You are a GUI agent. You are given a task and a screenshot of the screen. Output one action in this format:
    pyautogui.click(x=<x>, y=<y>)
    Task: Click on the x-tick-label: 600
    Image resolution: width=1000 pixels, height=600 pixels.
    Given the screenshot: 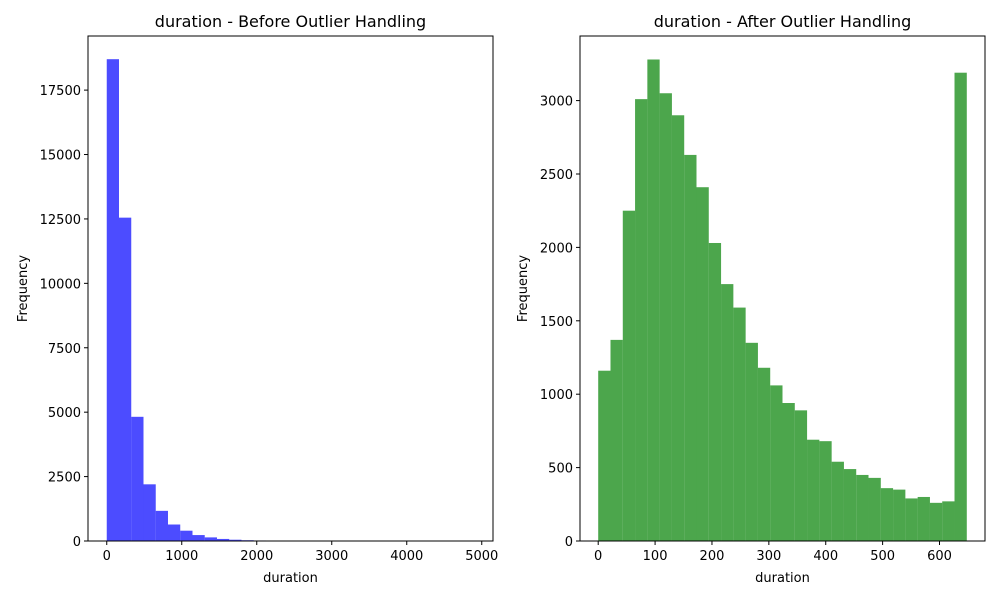 What is the action you would take?
    pyautogui.click(x=939, y=556)
    